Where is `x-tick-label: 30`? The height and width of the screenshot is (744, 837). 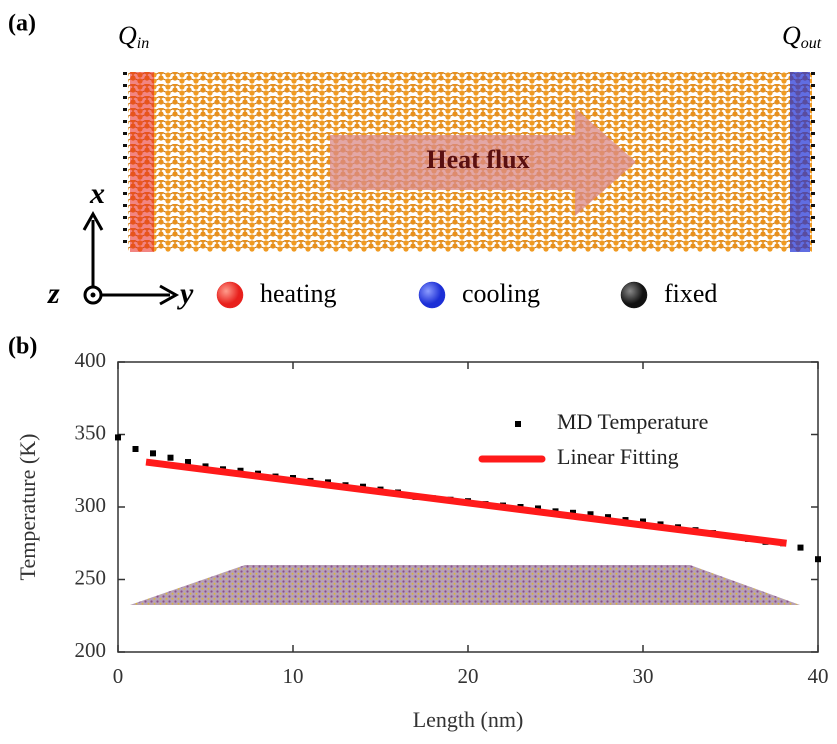
x-tick-label: 30 is located at coordinates (643, 676).